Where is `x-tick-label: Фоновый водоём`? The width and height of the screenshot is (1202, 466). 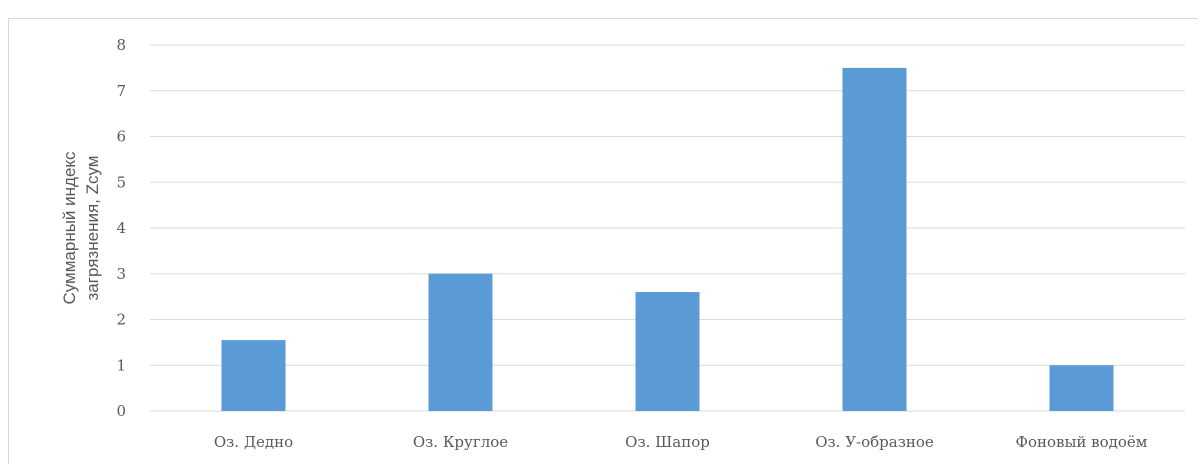 x-tick-label: Фоновый водоём is located at coordinates (1082, 442).